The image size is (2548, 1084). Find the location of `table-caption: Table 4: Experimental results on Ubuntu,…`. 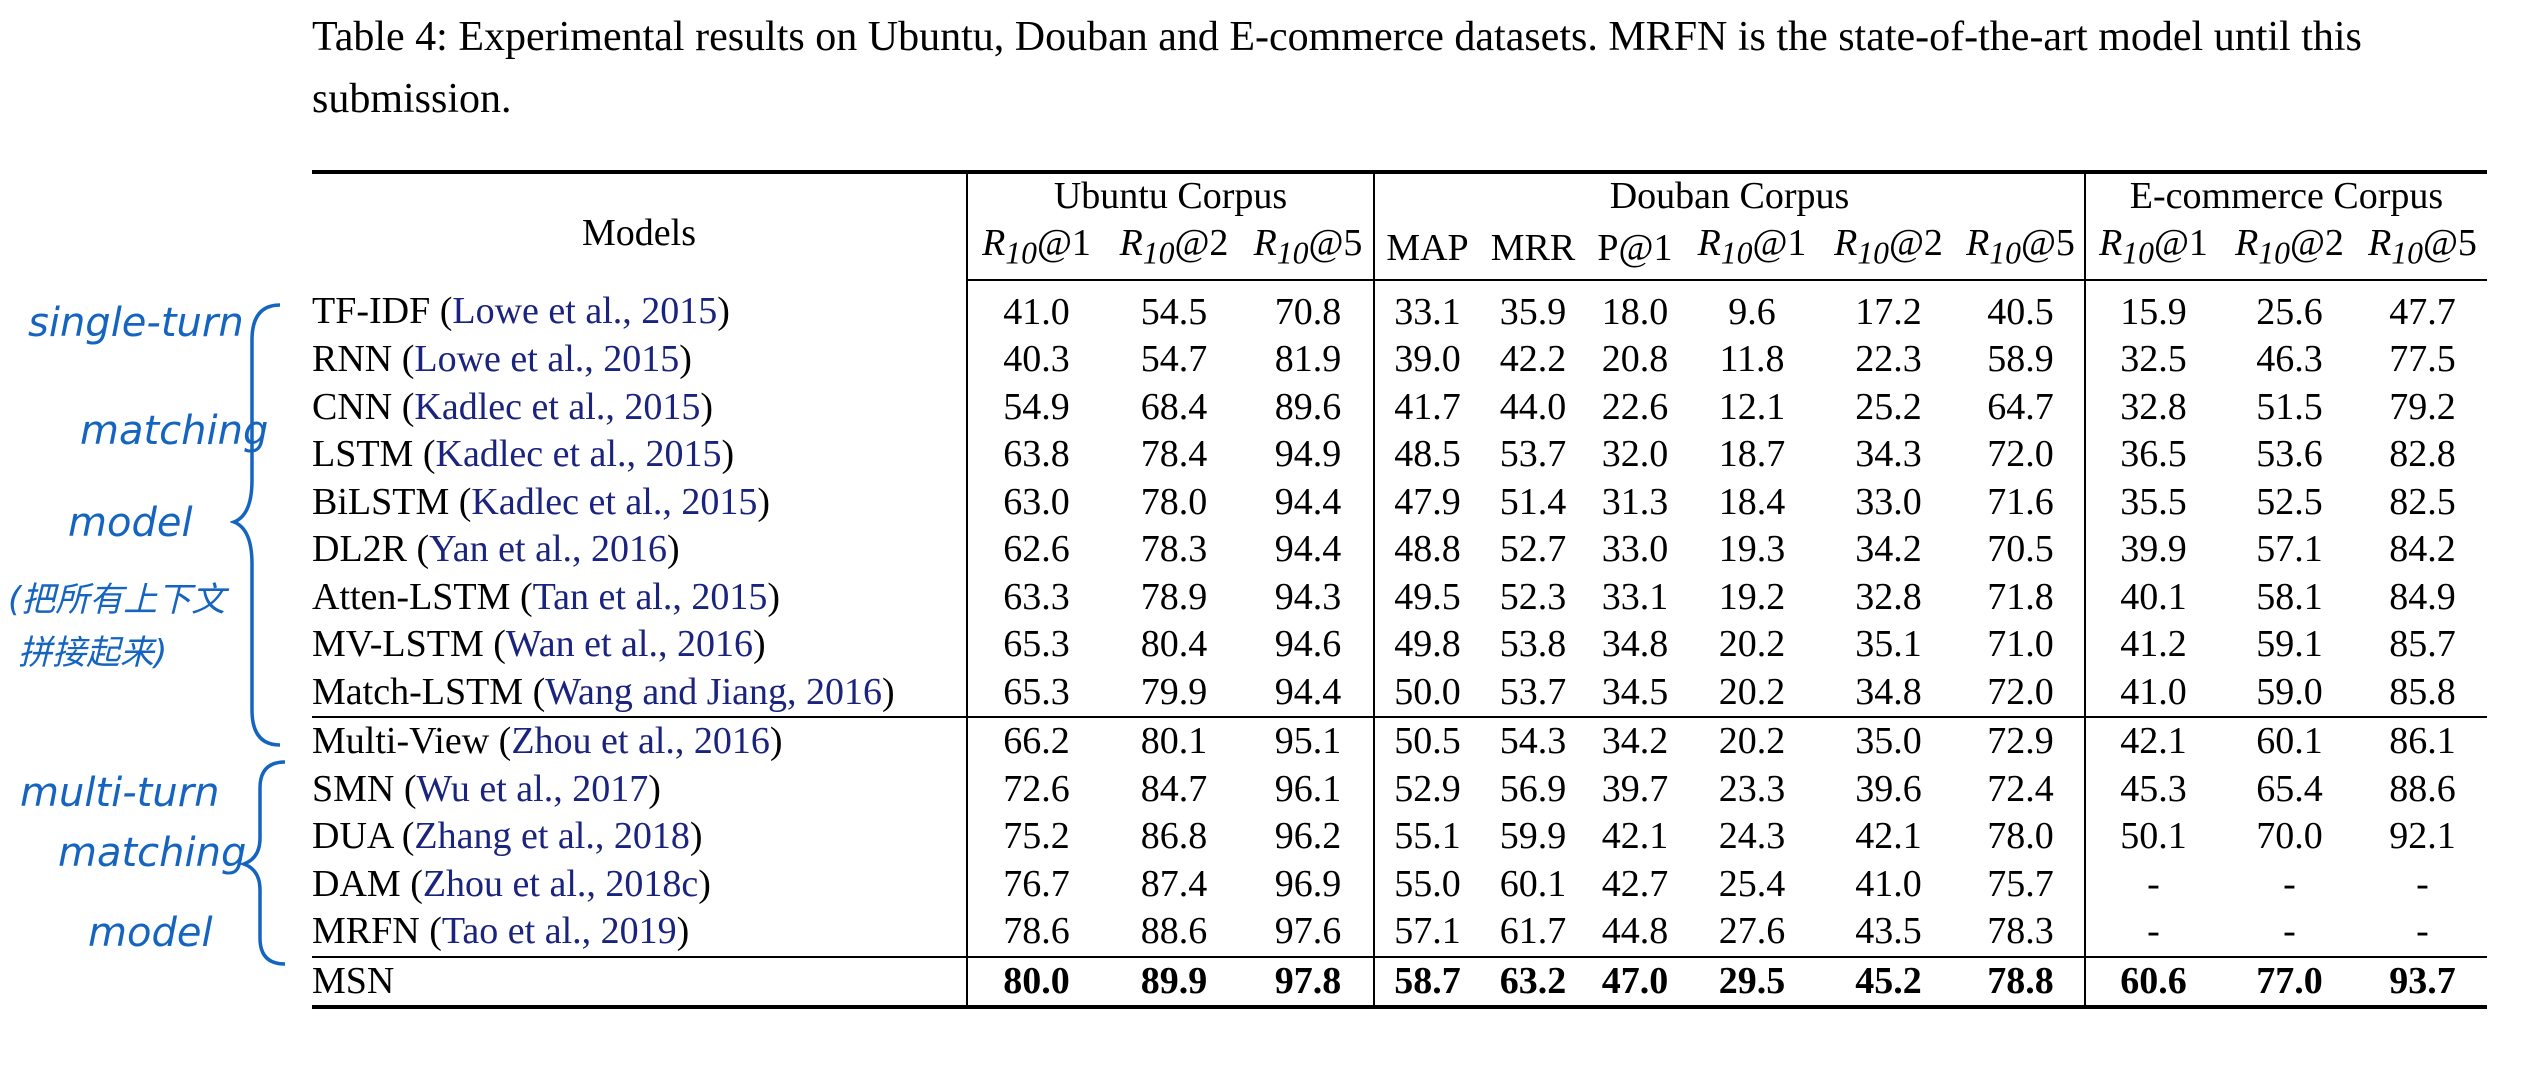

table-caption: Table 4: Experimental results on Ubuntu,… is located at coordinates (1337, 68).